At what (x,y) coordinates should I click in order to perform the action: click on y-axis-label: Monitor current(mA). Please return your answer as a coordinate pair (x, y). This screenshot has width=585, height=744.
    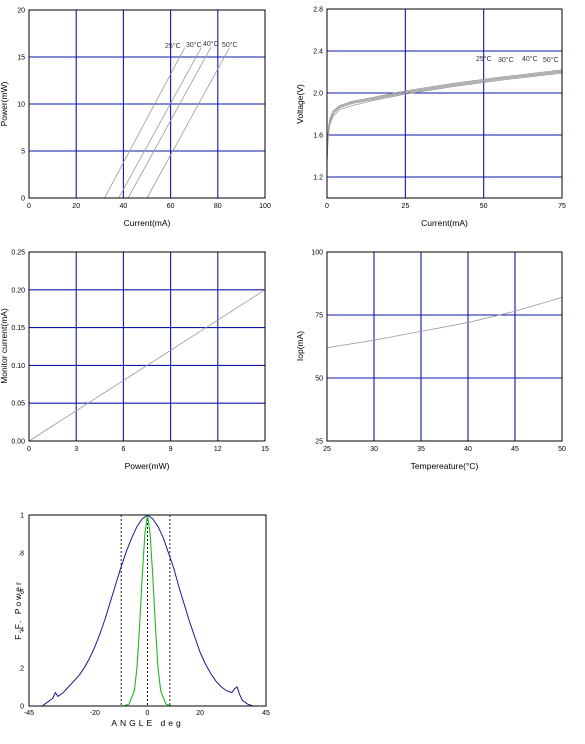
    Looking at the image, I should click on (4, 346).